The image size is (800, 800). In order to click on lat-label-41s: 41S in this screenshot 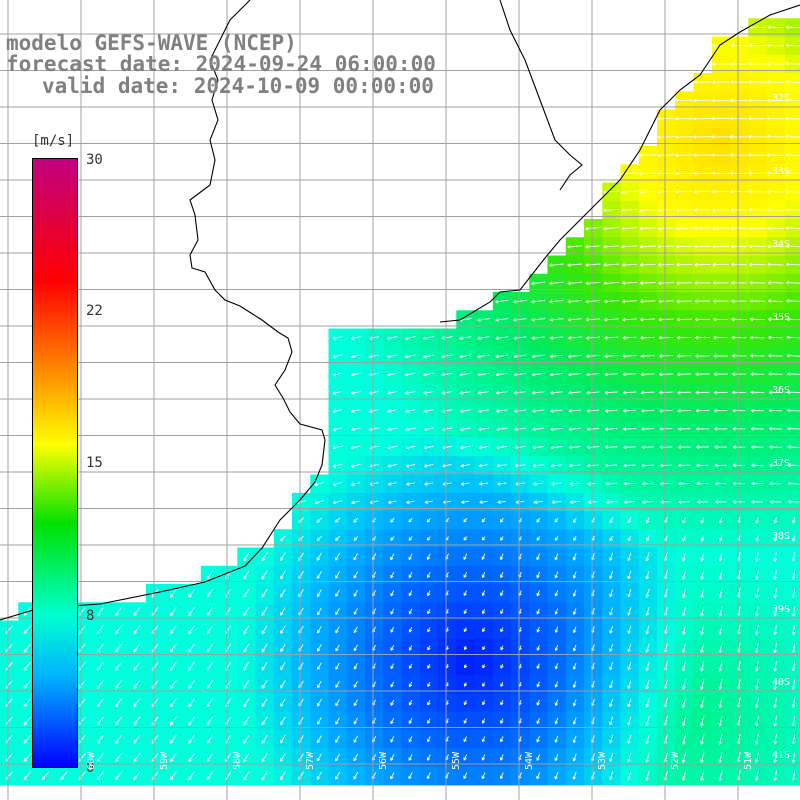, I will do `click(781, 755)`.